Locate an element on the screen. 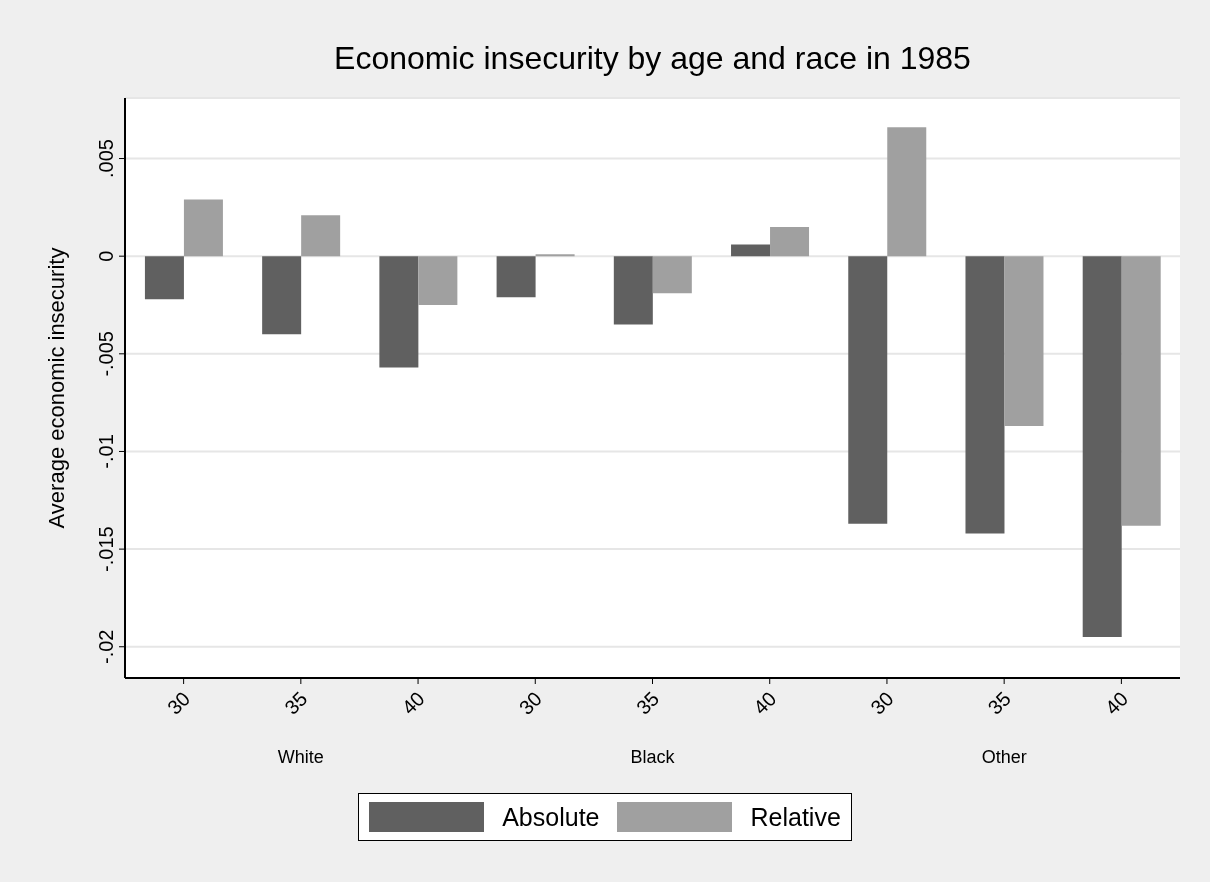 The height and width of the screenshot is (882, 1210). y-axis-title: Average economic insecurity is located at coordinates (57, 388).